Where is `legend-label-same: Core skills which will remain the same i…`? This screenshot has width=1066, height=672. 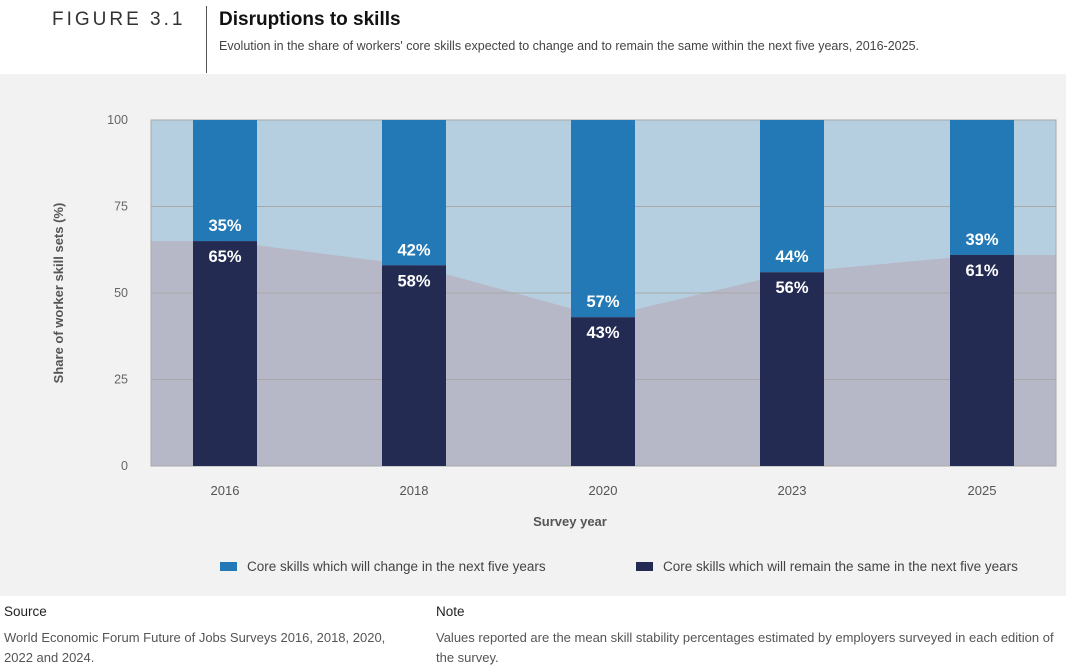
legend-label-same: Core skills which will remain the same i… is located at coordinates (840, 566).